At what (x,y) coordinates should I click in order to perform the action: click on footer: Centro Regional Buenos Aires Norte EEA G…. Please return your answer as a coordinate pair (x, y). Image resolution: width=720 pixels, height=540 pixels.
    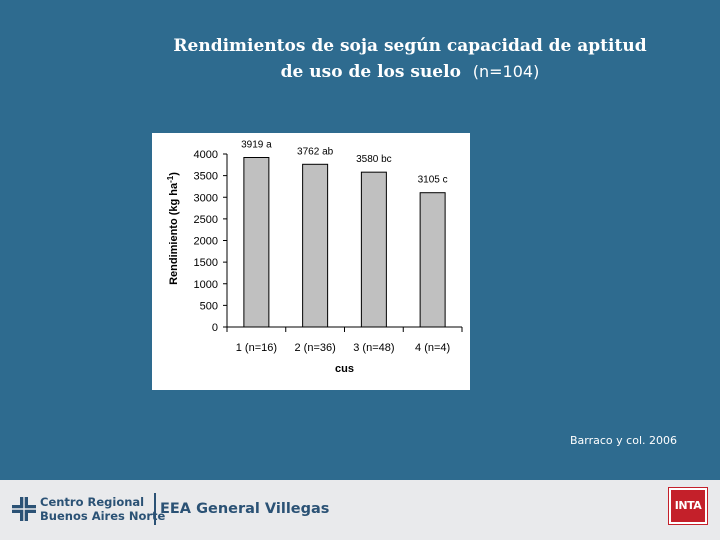
    Looking at the image, I should click on (360, 510).